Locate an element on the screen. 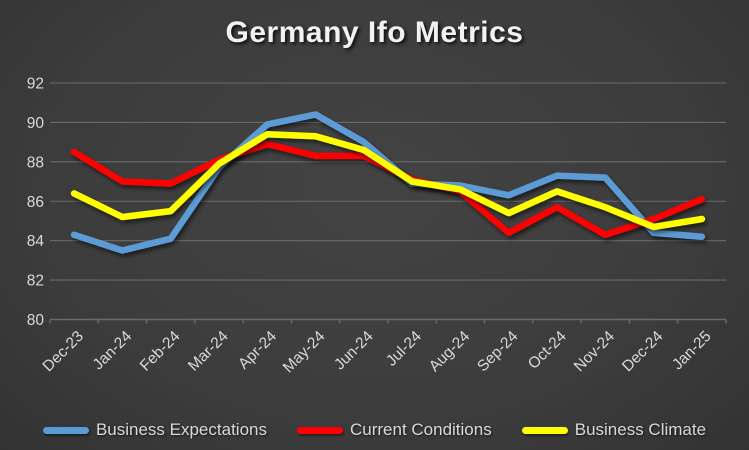 The width and height of the screenshot is (749, 450). x-axis-label: Apr-24 is located at coordinates (257, 350).